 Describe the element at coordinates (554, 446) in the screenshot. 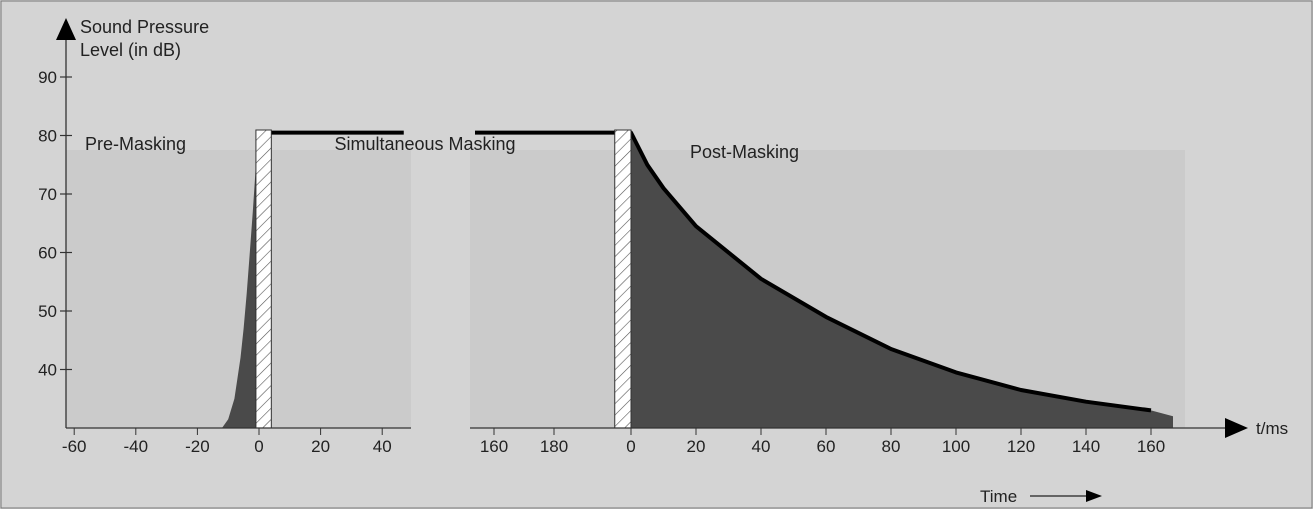

I see `x-tick-label: 180` at that location.